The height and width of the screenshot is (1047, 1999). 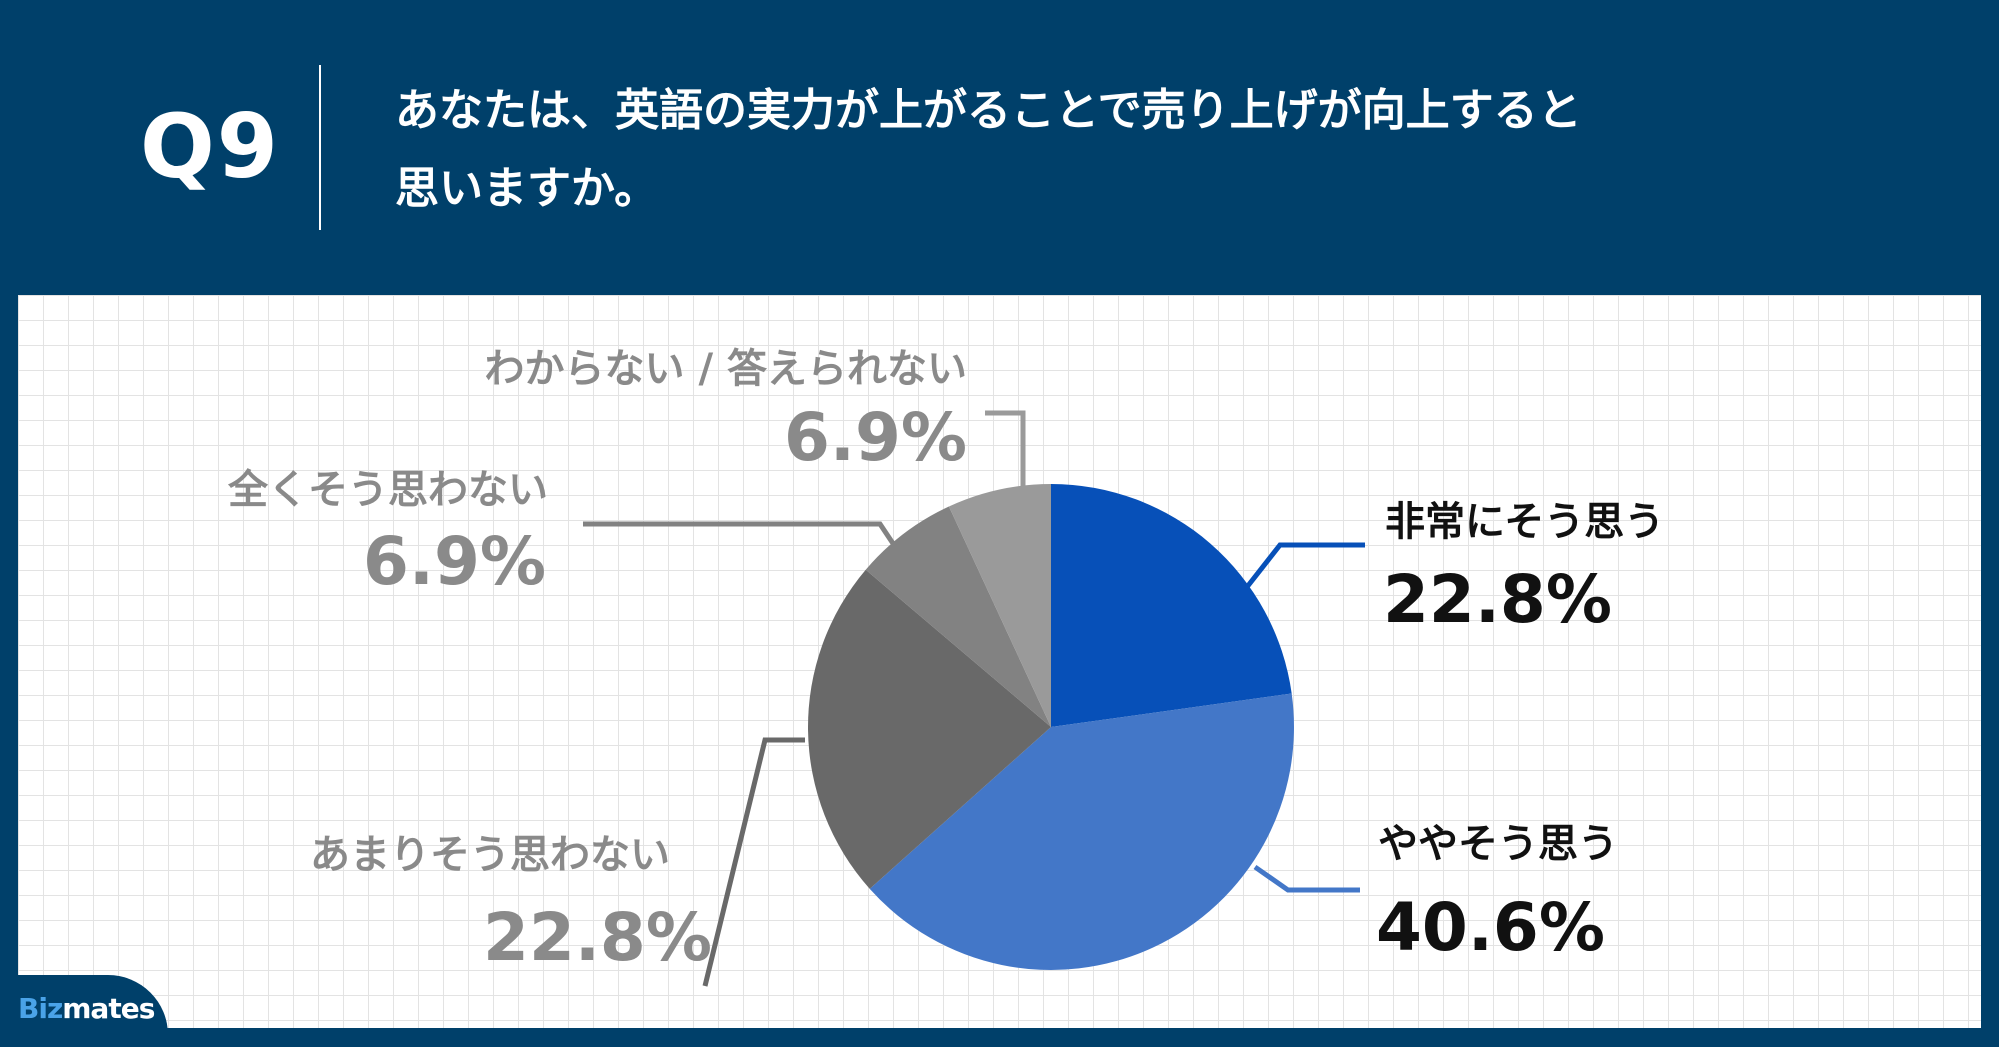 I want to click on header-divider, so click(x=320, y=147).